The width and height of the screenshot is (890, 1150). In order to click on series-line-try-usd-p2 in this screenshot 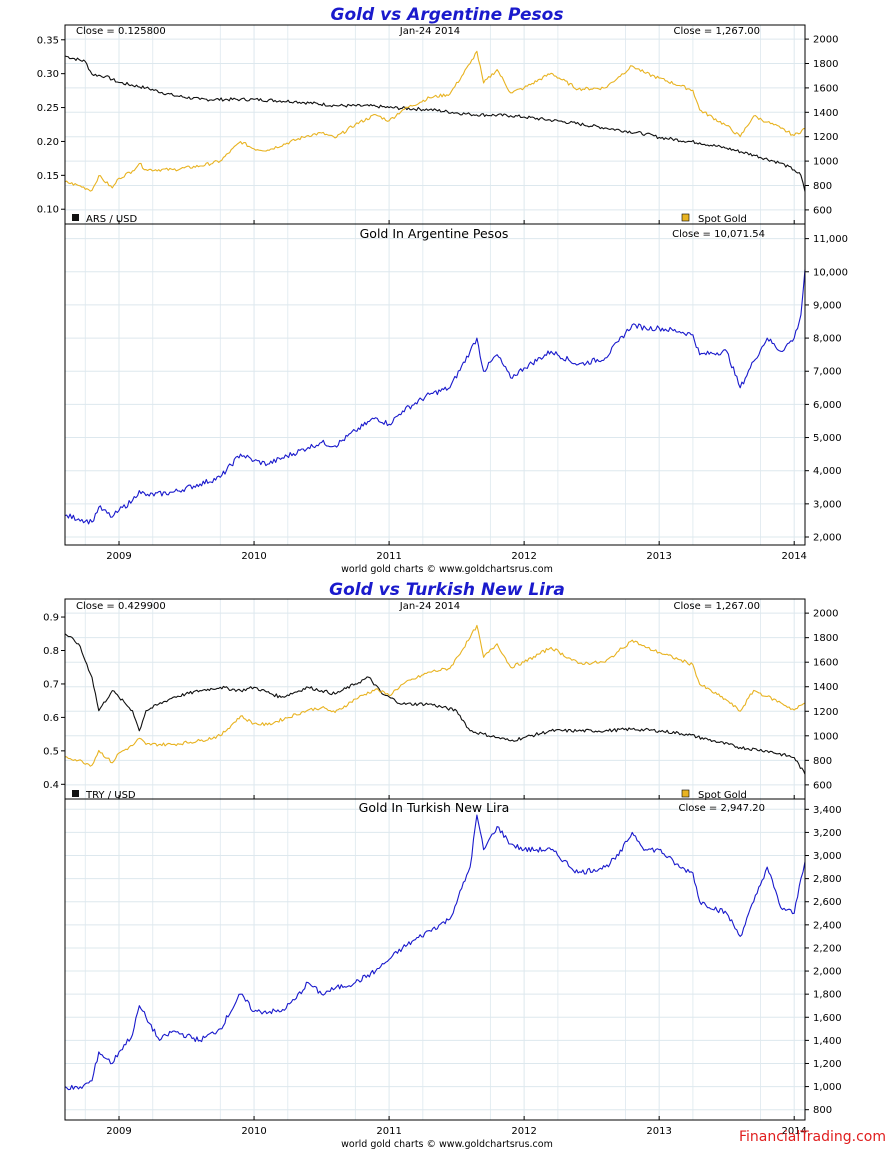, I will do `click(435, 704)`.